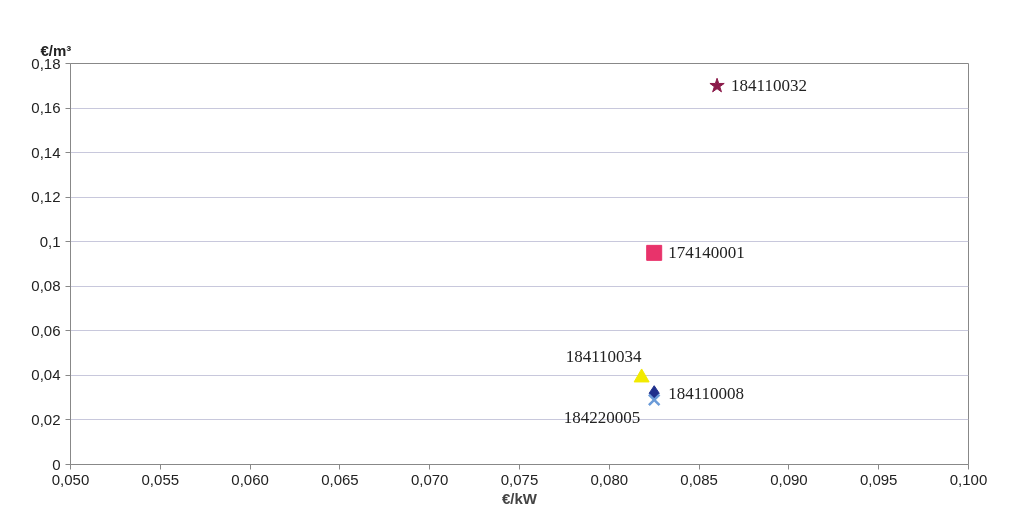 The height and width of the screenshot is (512, 1029). Describe the element at coordinates (520, 498) in the screenshot. I see `x-axis-title: €/kW` at that location.